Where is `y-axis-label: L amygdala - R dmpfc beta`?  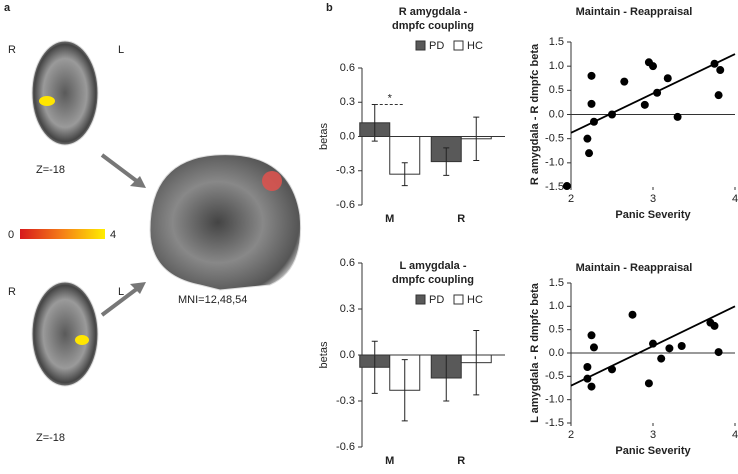 y-axis-label: L amygdala - R dmpfc beta is located at coordinates (535, 352).